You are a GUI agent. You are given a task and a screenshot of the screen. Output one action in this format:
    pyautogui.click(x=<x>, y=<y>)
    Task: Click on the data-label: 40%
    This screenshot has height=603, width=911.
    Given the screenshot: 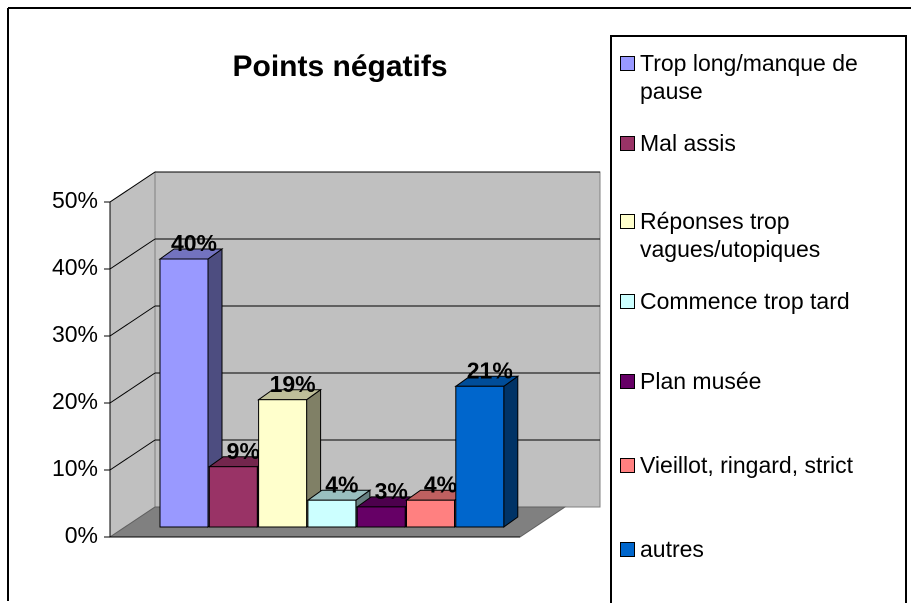 What is the action you would take?
    pyautogui.click(x=194, y=243)
    